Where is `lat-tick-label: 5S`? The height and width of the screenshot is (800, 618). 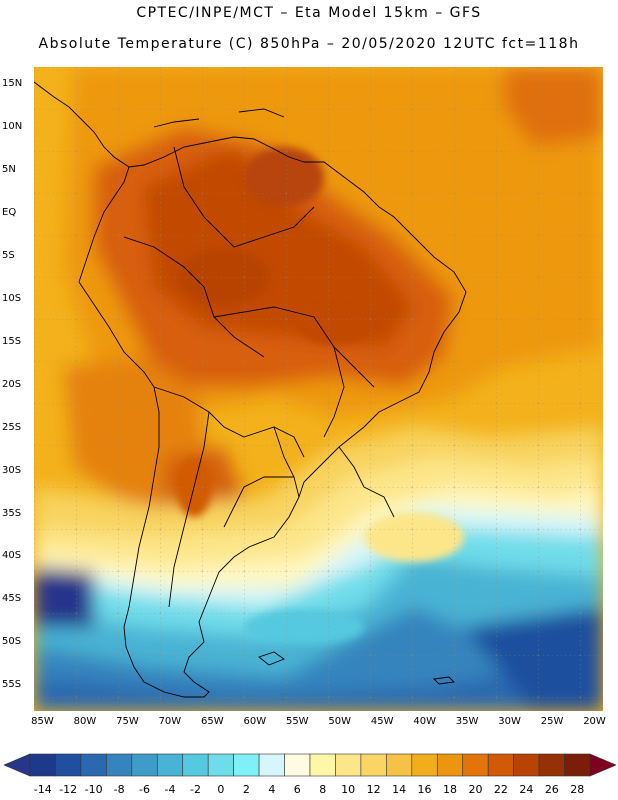
lat-tick-label: 5S is located at coordinates (8, 255).